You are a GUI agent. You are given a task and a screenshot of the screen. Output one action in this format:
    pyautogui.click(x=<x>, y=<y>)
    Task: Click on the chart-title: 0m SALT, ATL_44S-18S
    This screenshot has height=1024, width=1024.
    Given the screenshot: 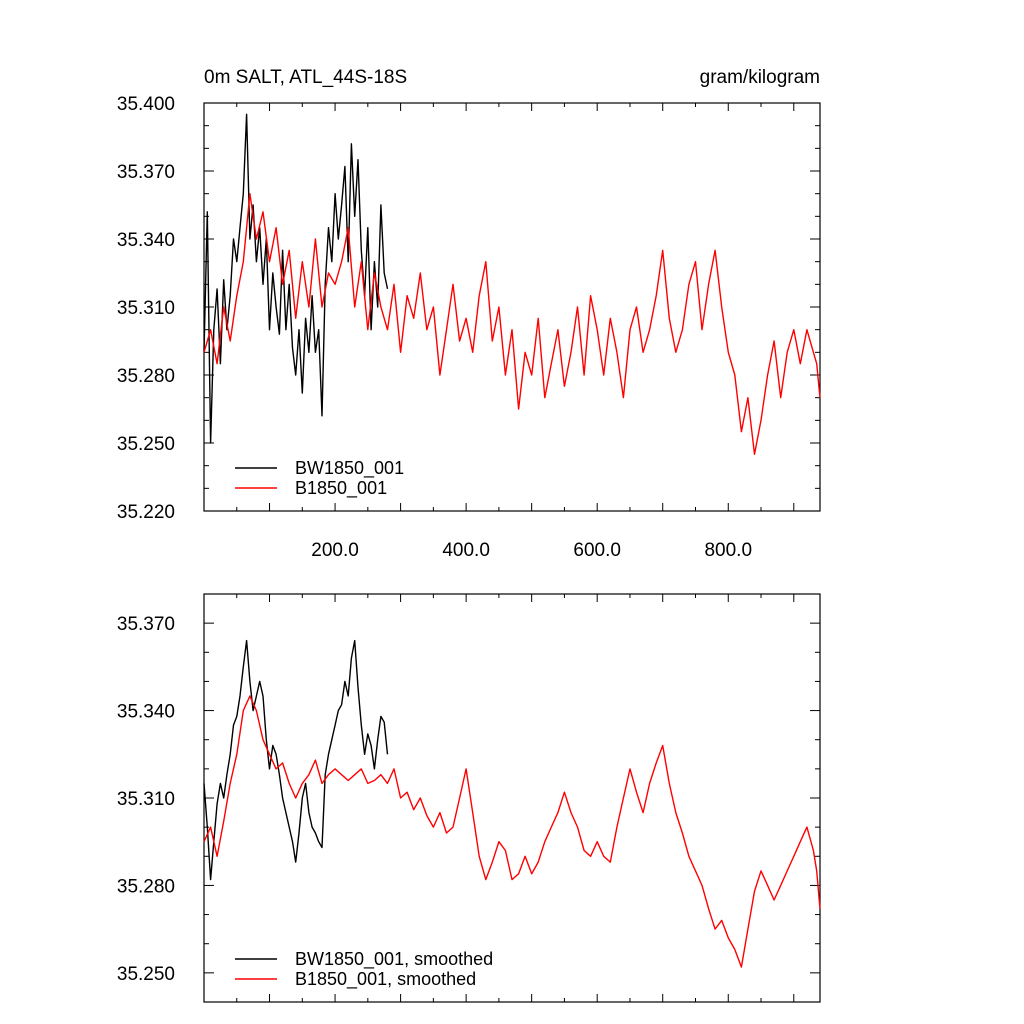 What is the action you would take?
    pyautogui.click(x=305, y=77)
    